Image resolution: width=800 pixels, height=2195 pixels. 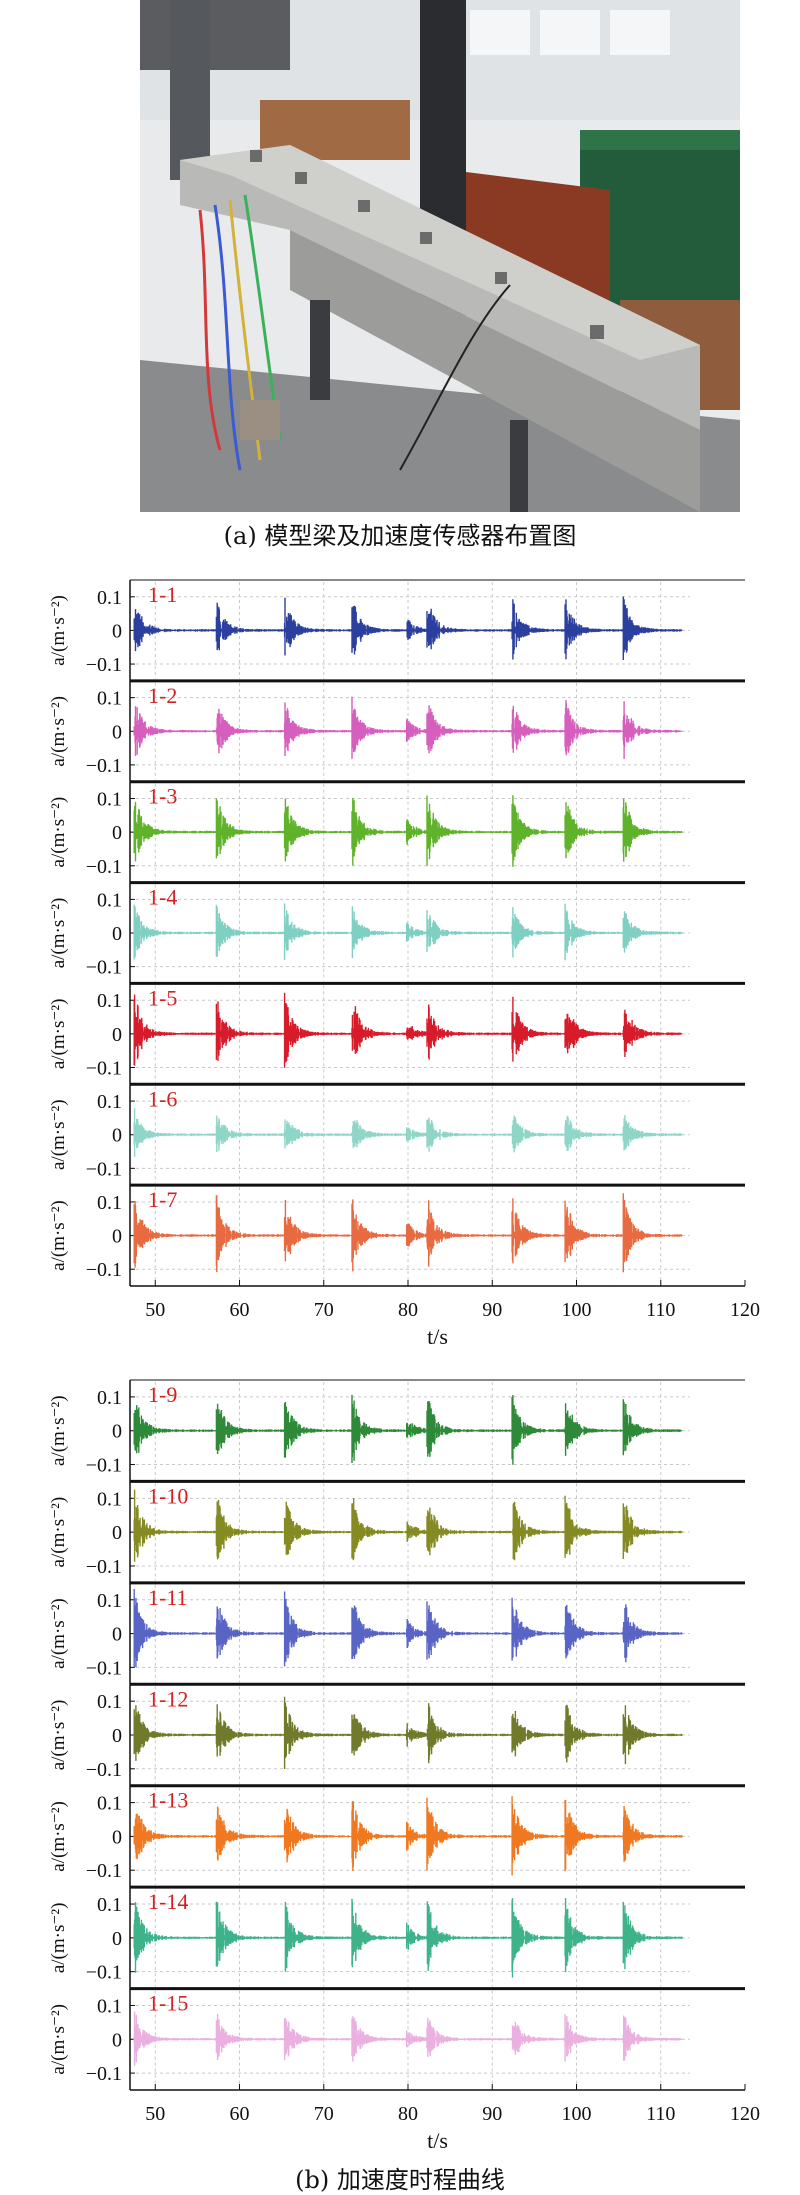 What do you see at coordinates (408, 1628) in the screenshot?
I see `series-1-11-trace` at bounding box center [408, 1628].